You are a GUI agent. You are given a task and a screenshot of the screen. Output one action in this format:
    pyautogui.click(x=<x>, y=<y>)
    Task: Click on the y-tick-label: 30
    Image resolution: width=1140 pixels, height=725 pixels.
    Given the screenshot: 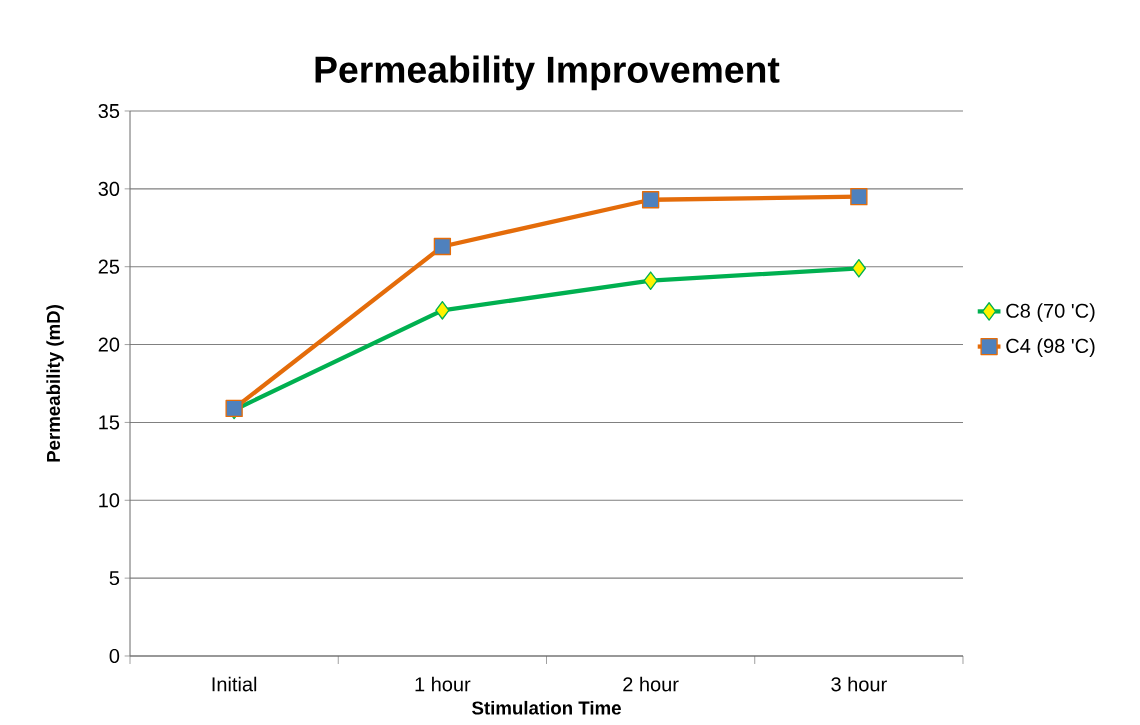 What is the action you would take?
    pyautogui.click(x=109, y=188)
    